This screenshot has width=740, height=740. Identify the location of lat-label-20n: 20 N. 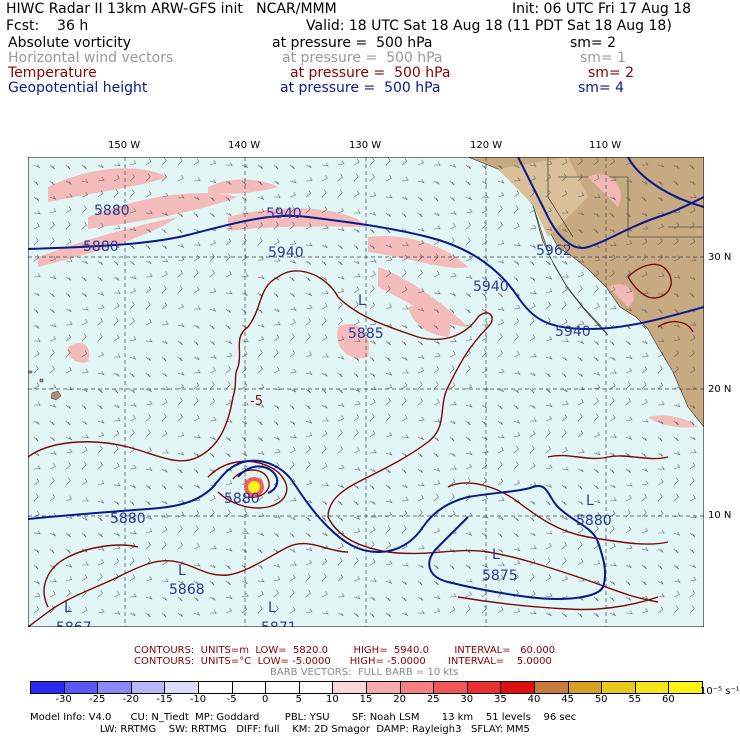
(720, 389).